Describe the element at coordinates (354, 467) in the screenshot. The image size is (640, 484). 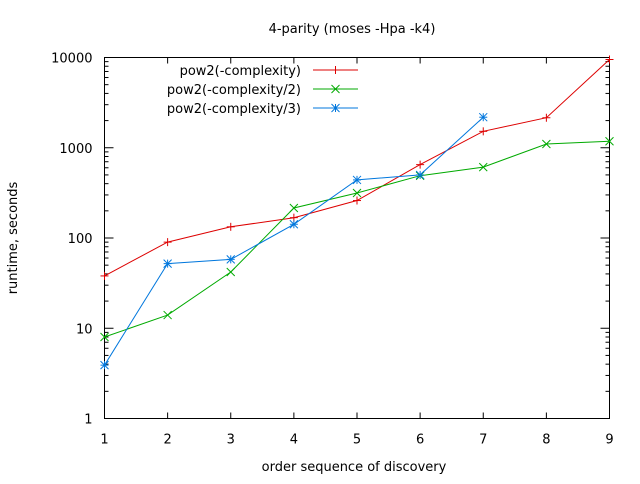
I see `x-axis-label: order sequence of discovery` at that location.